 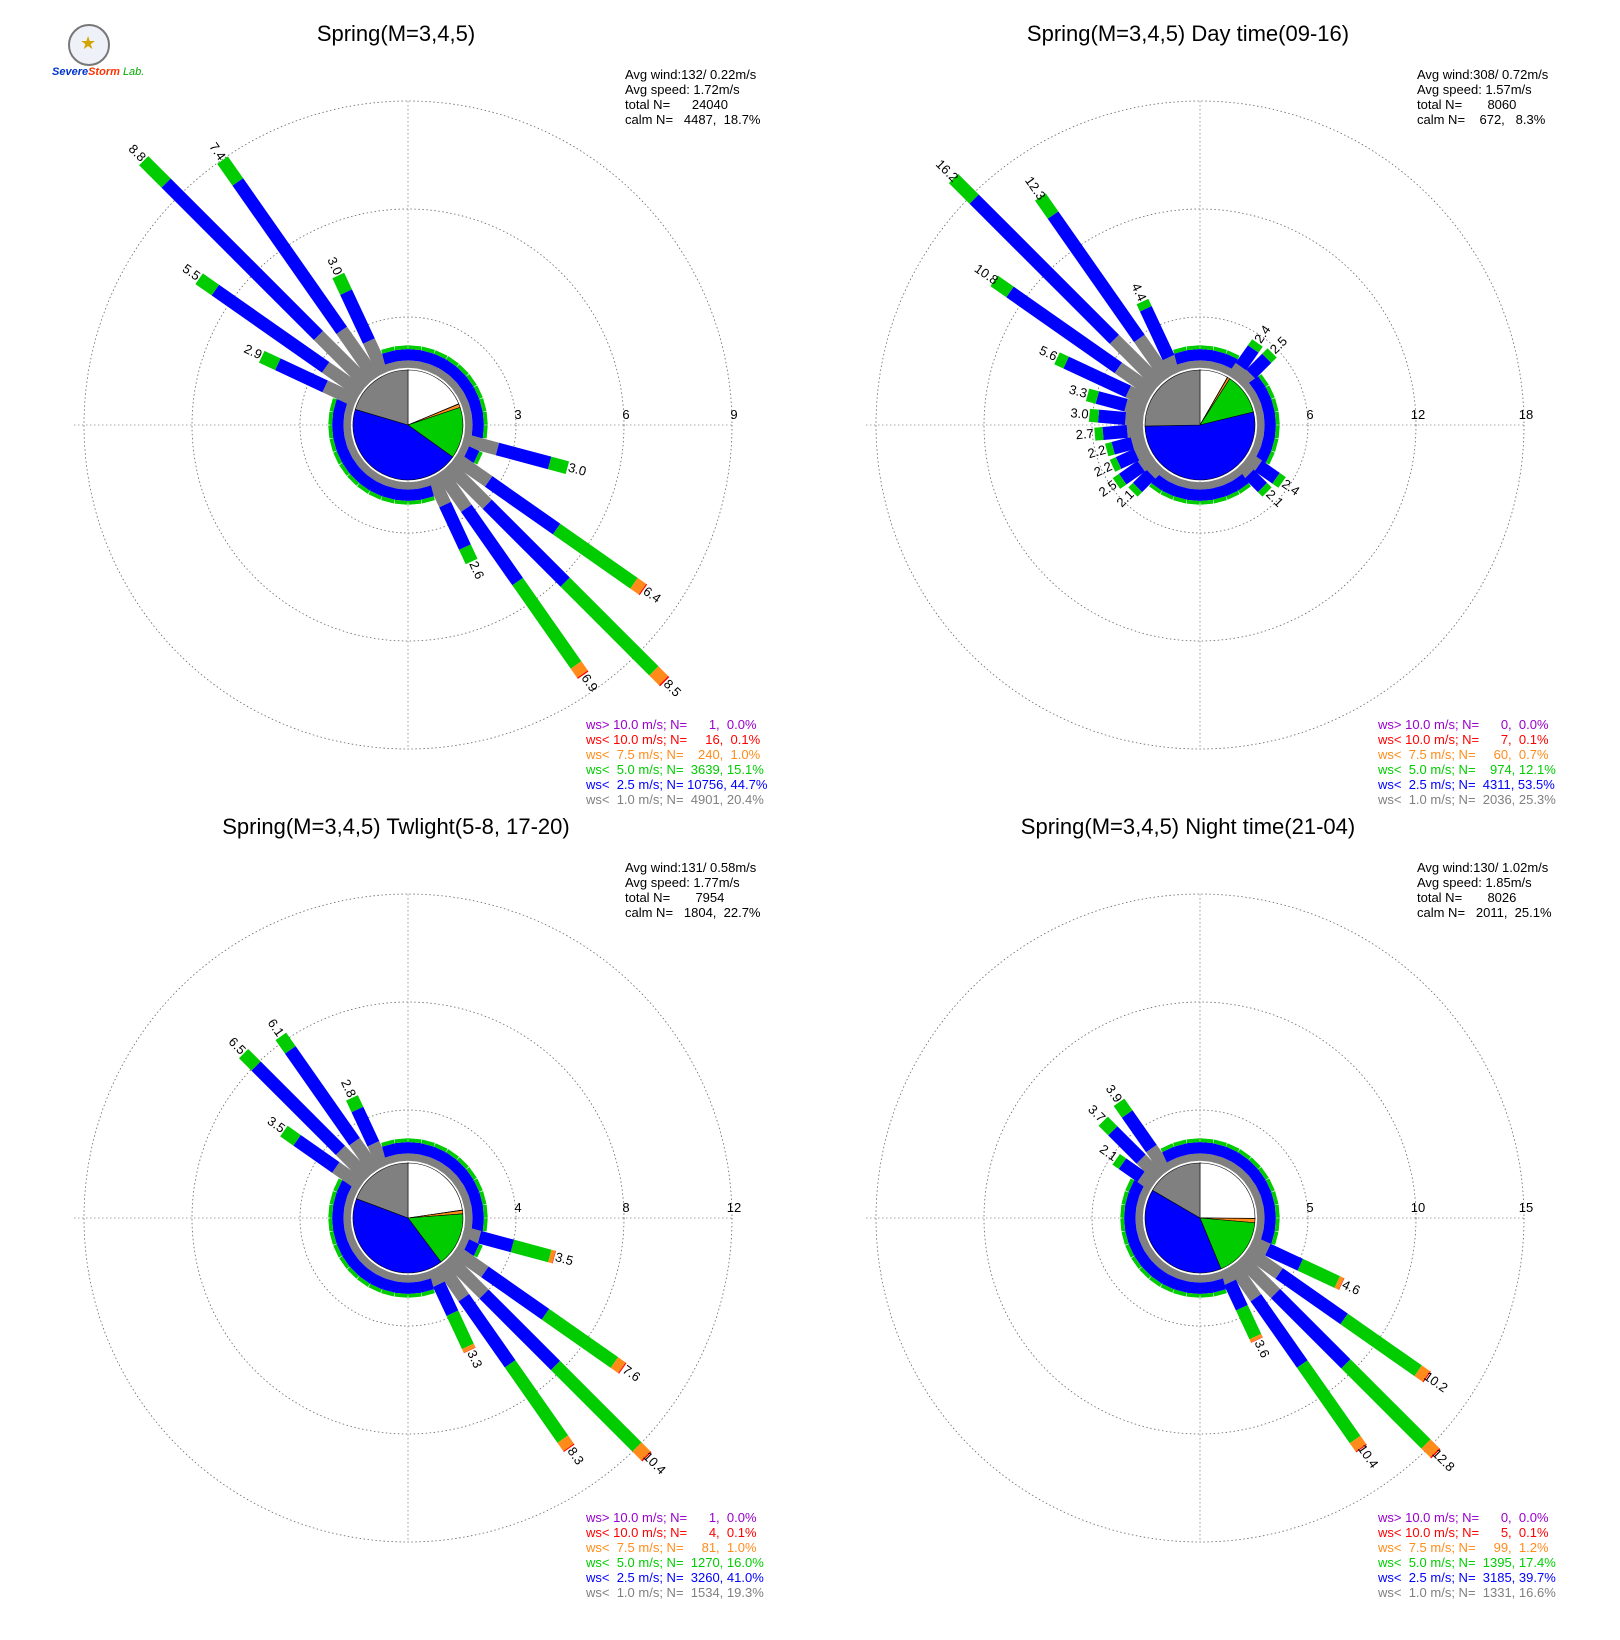 I want to click on bar-135-lt1, so click(x=1244, y=469).